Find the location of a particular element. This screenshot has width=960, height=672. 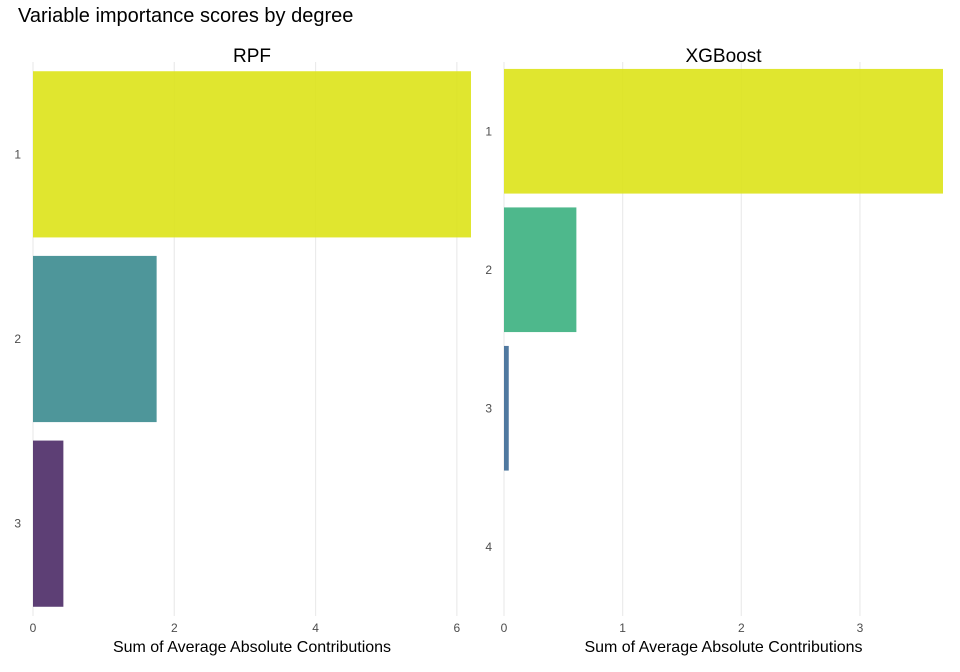

x-tick-label: 6 is located at coordinates (457, 628).